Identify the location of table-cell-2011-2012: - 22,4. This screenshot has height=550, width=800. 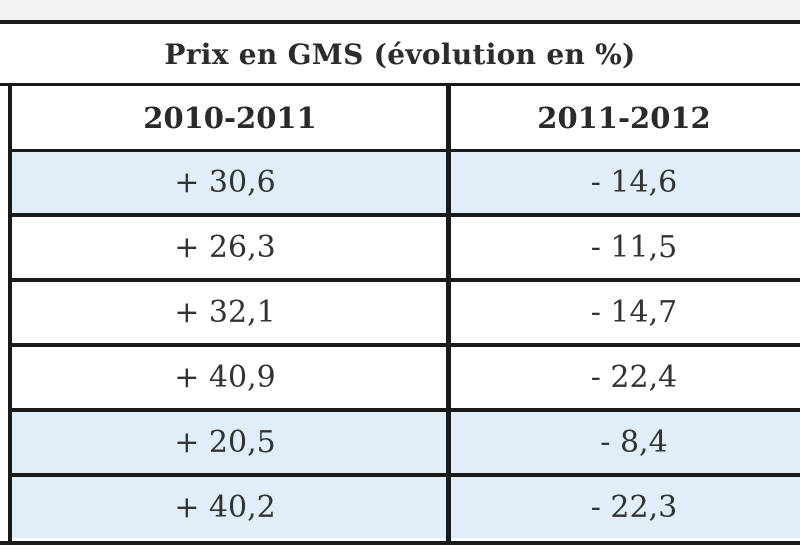
(634, 377).